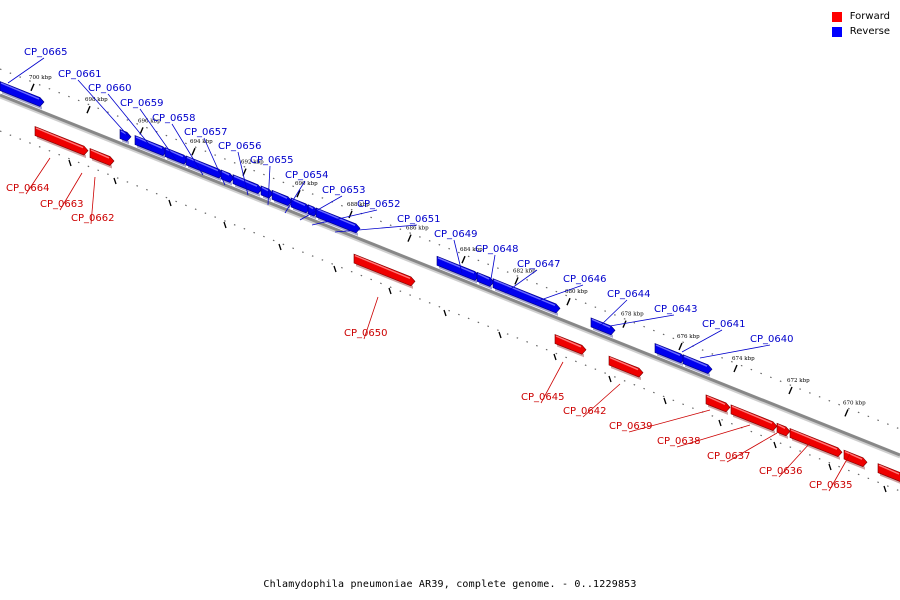  I want to click on gene-label-cp-0646: CP_0646, so click(584, 279).